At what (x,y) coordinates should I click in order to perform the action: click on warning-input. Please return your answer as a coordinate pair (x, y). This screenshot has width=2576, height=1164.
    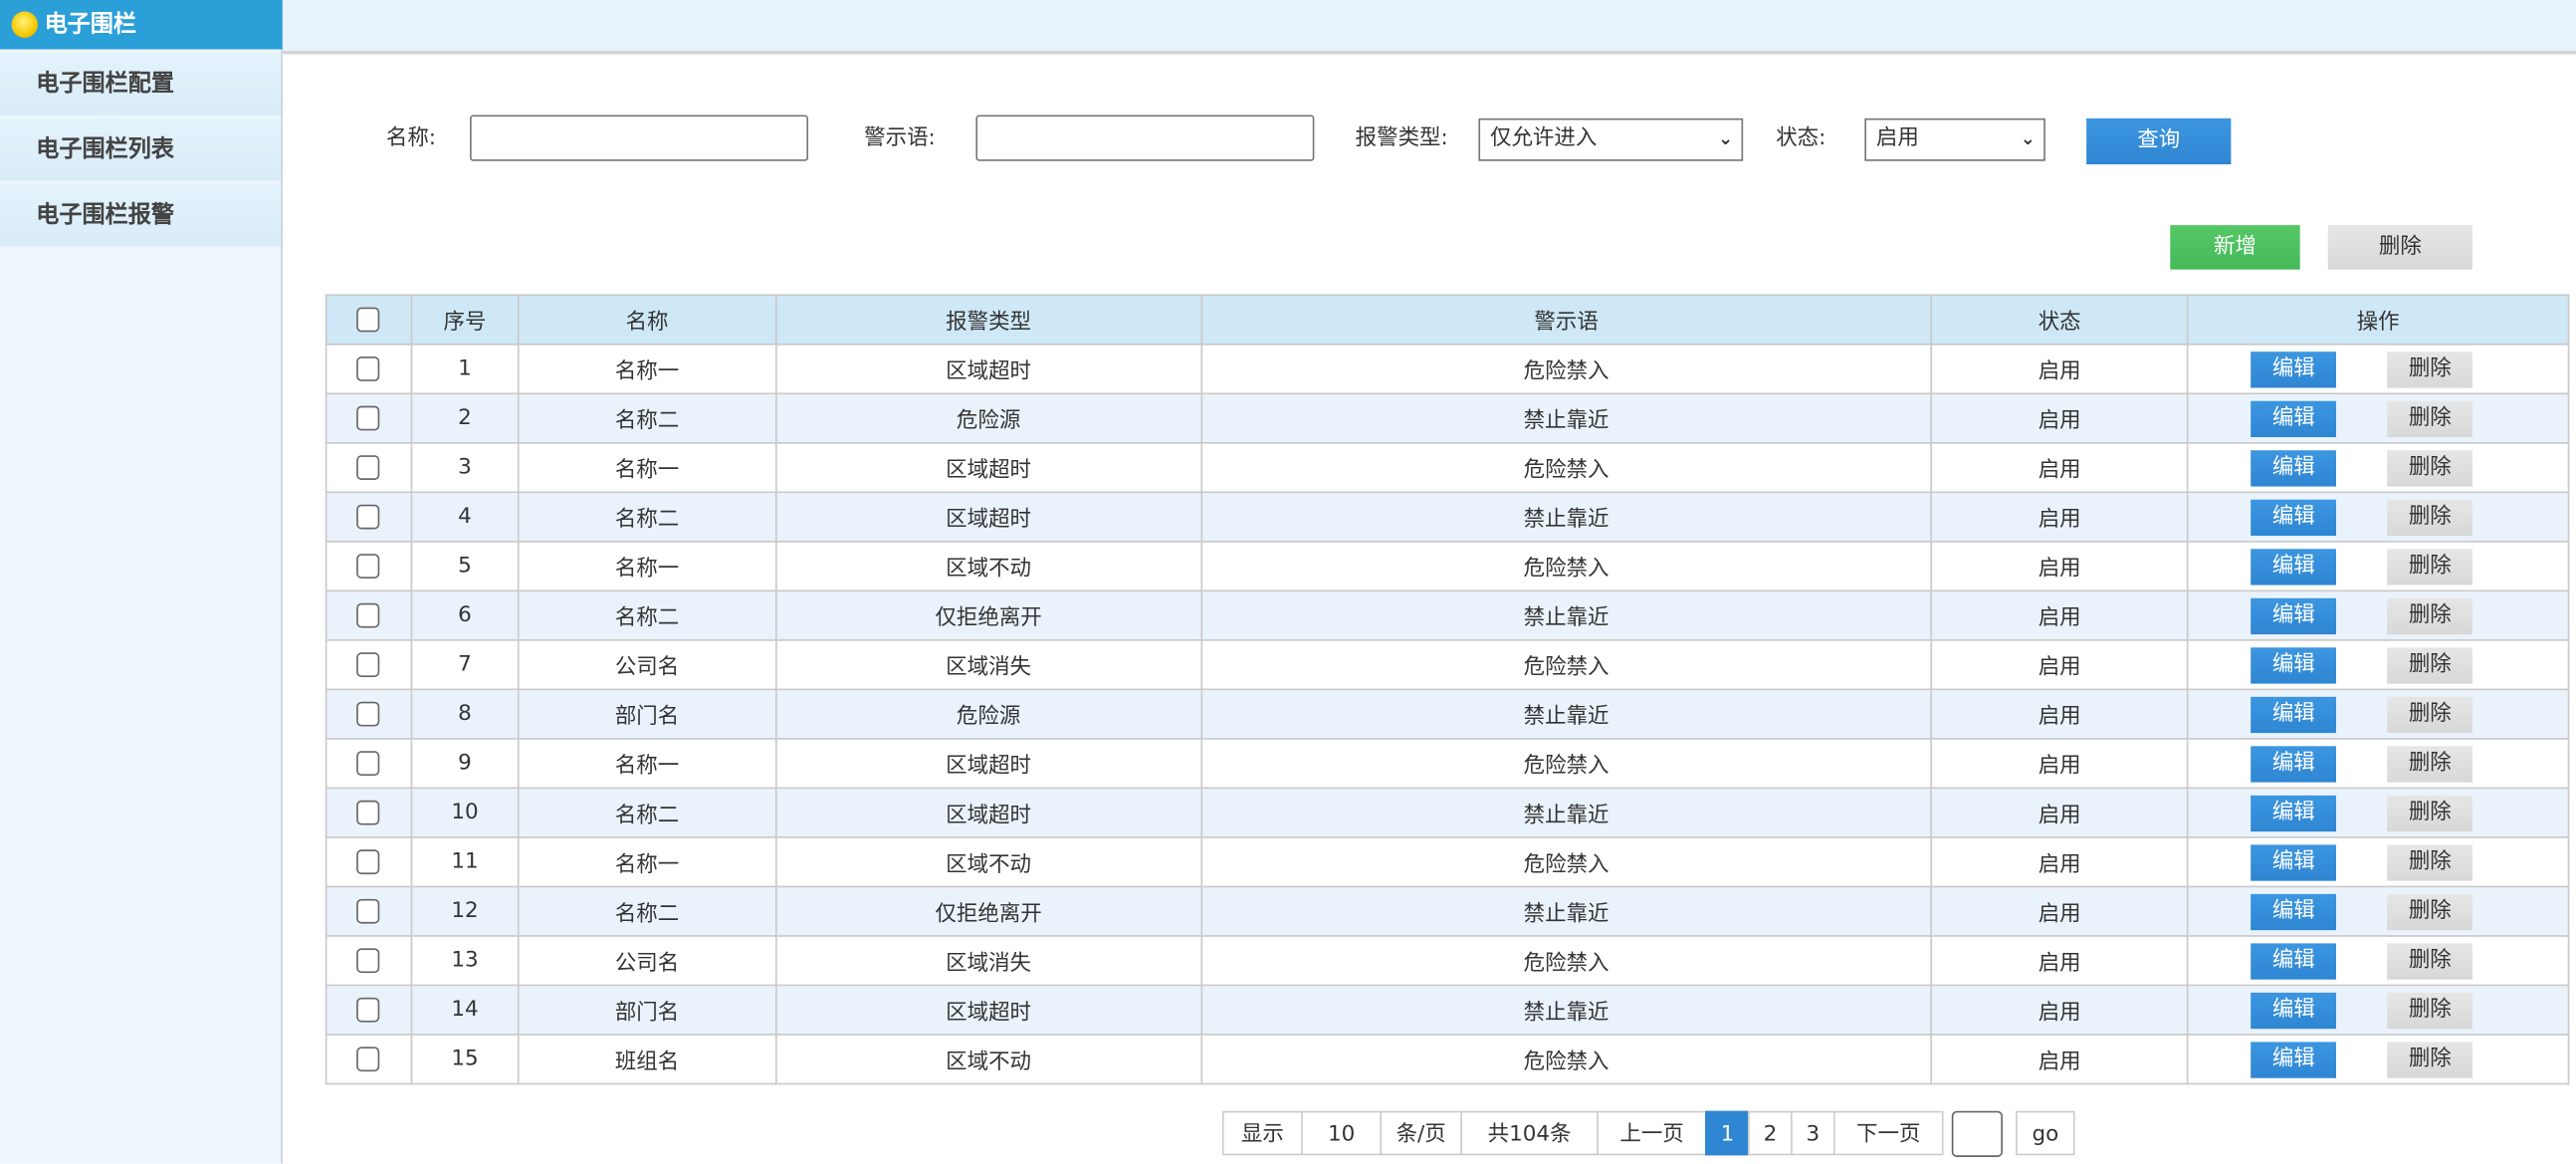
    Looking at the image, I should click on (1145, 138).